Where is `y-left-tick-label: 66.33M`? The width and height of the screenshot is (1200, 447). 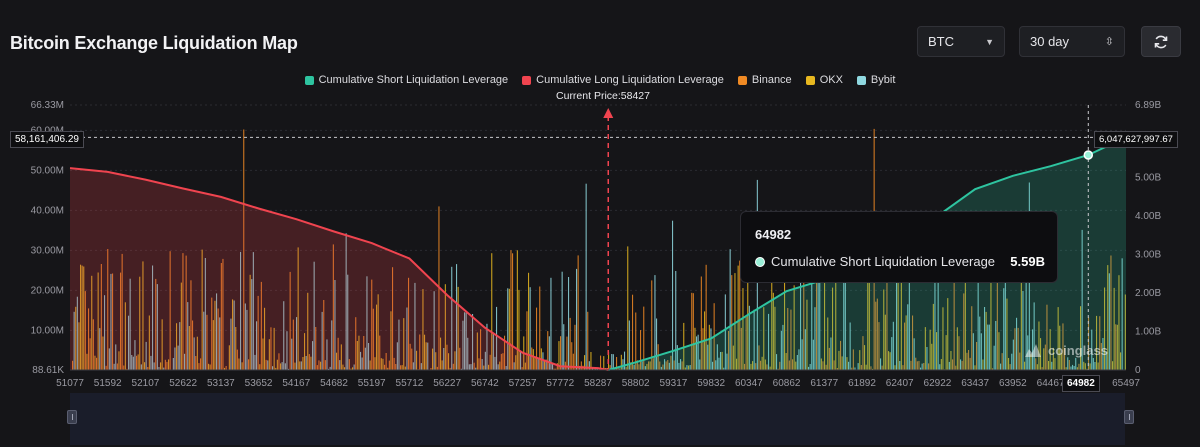 y-left-tick-label: 66.33M is located at coordinates (47, 105).